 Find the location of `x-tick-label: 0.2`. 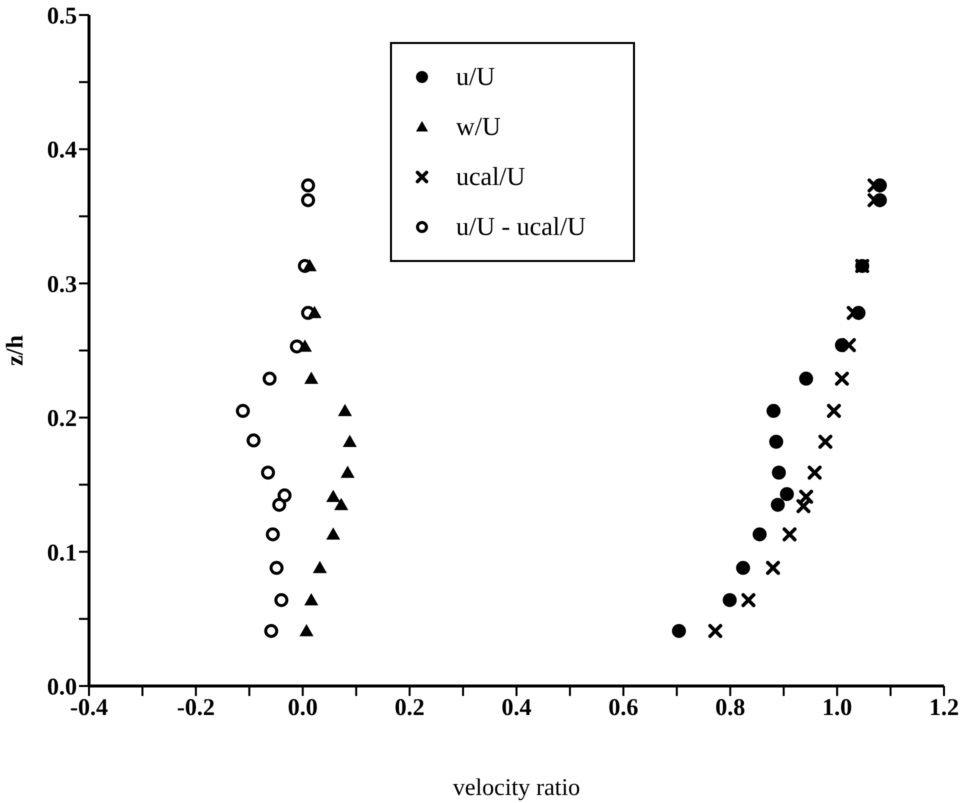

x-tick-label: 0.2 is located at coordinates (409, 708).